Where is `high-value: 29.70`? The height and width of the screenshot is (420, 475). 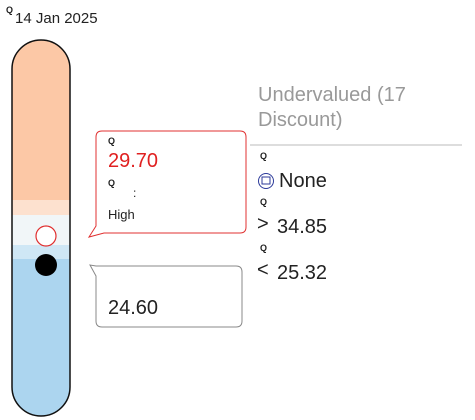 high-value: 29.70 is located at coordinates (133, 161).